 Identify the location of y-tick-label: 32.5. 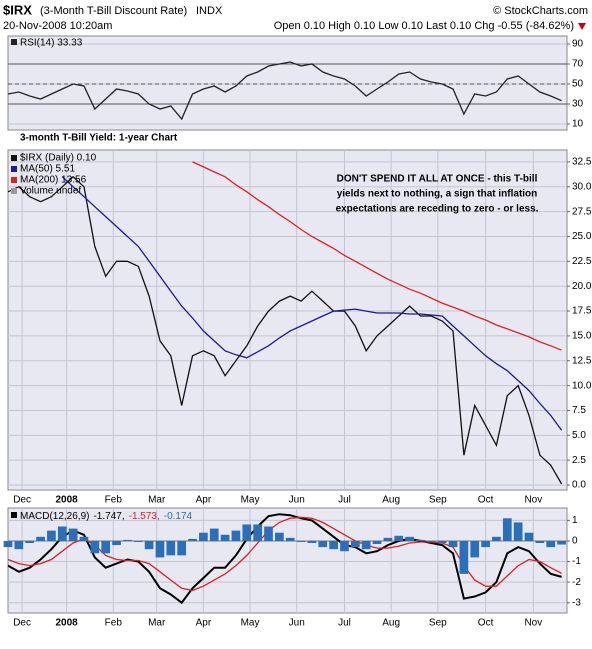
(582, 162).